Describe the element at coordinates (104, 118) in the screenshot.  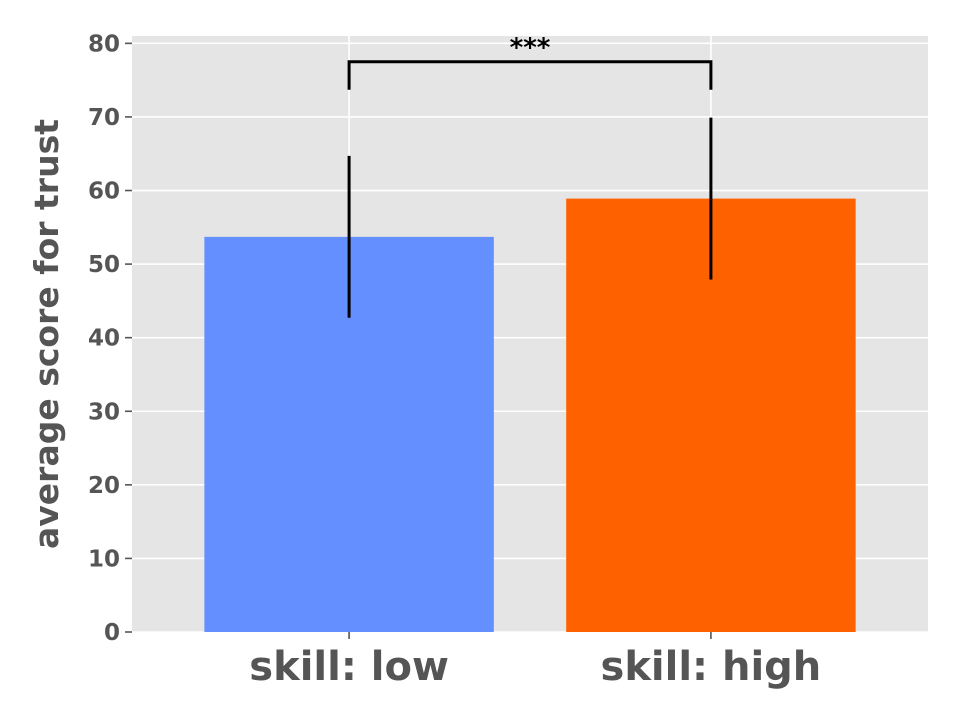
I see `y-tick-label: 70` at that location.